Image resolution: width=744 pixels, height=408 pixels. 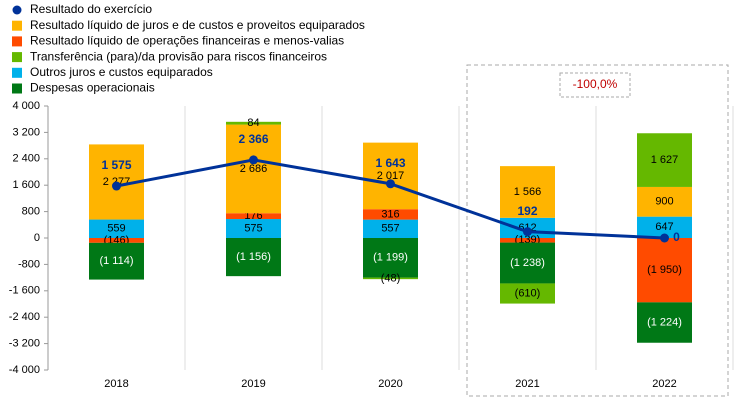 I want to click on y-tick-label: 4 000, so click(x=26, y=106).